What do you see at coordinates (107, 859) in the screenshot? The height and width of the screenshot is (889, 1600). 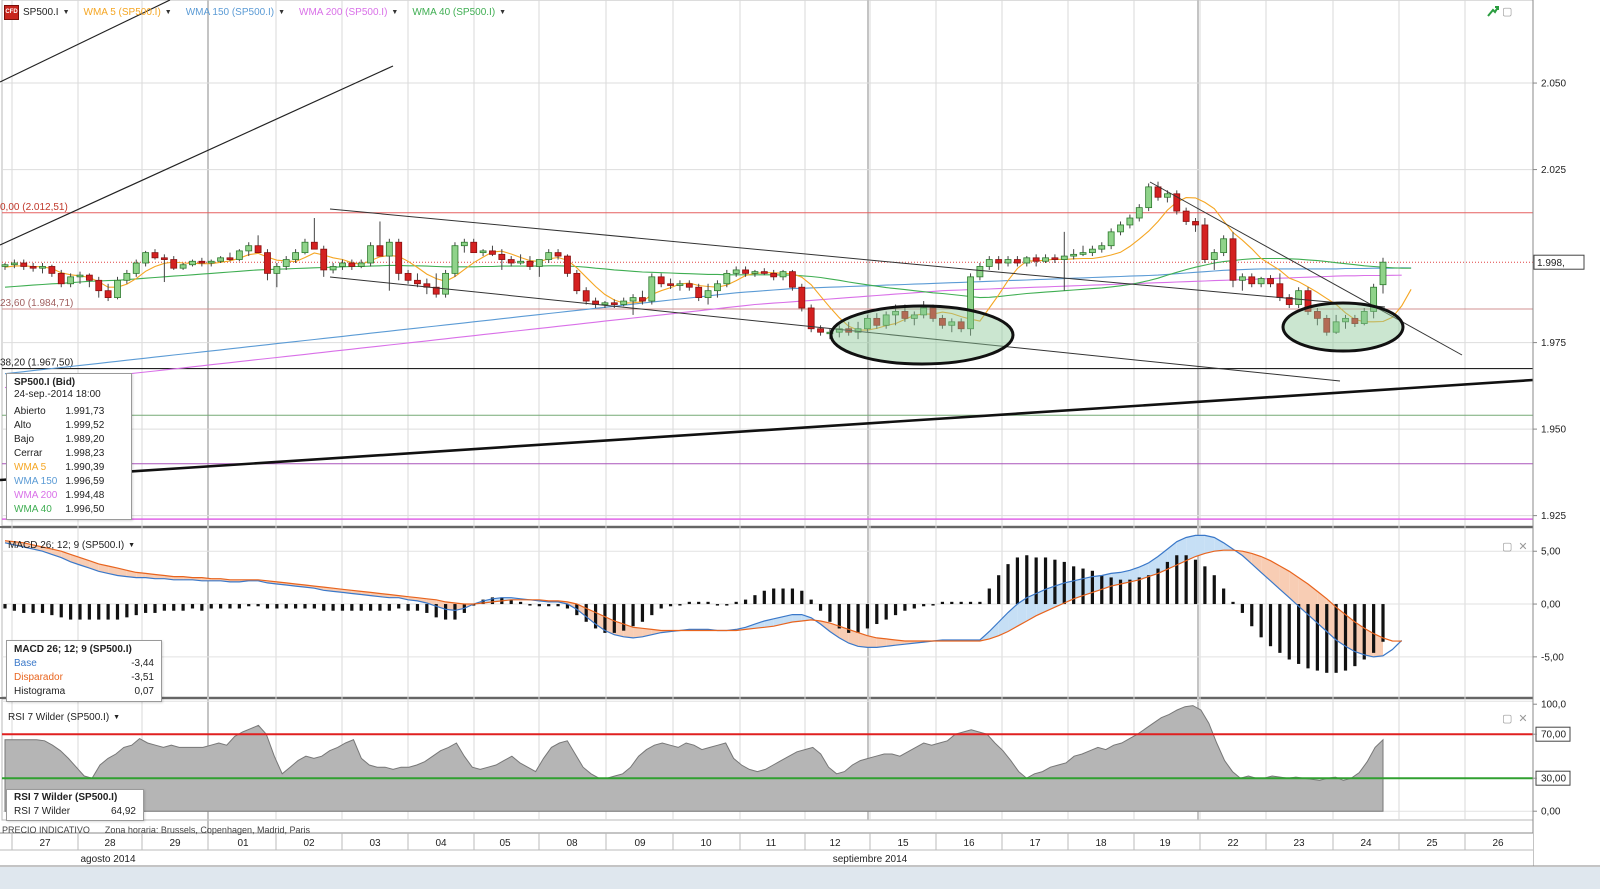 I see `month-label: agosto 2014` at bounding box center [107, 859].